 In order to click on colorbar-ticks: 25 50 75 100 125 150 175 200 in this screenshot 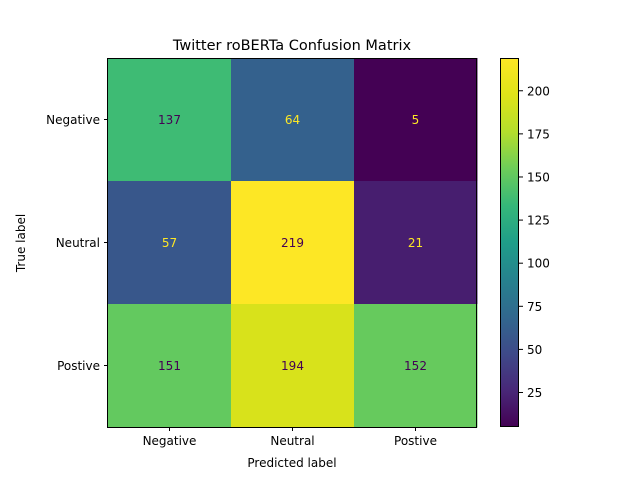, I will do `click(534, 242)`.